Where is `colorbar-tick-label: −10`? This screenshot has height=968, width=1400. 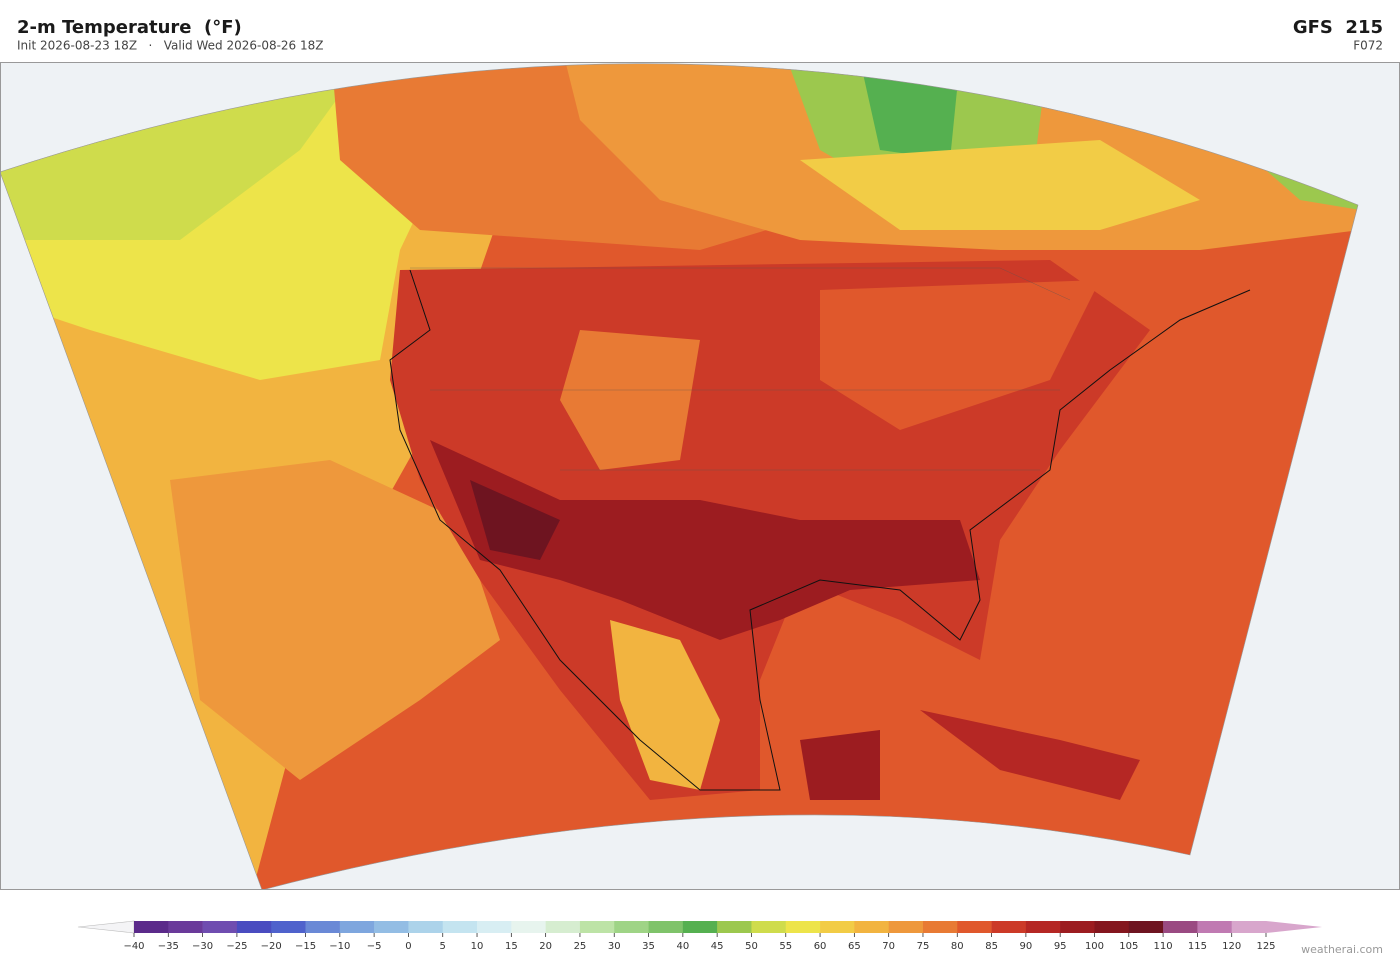
colorbar-tick-label: −10 is located at coordinates (339, 946).